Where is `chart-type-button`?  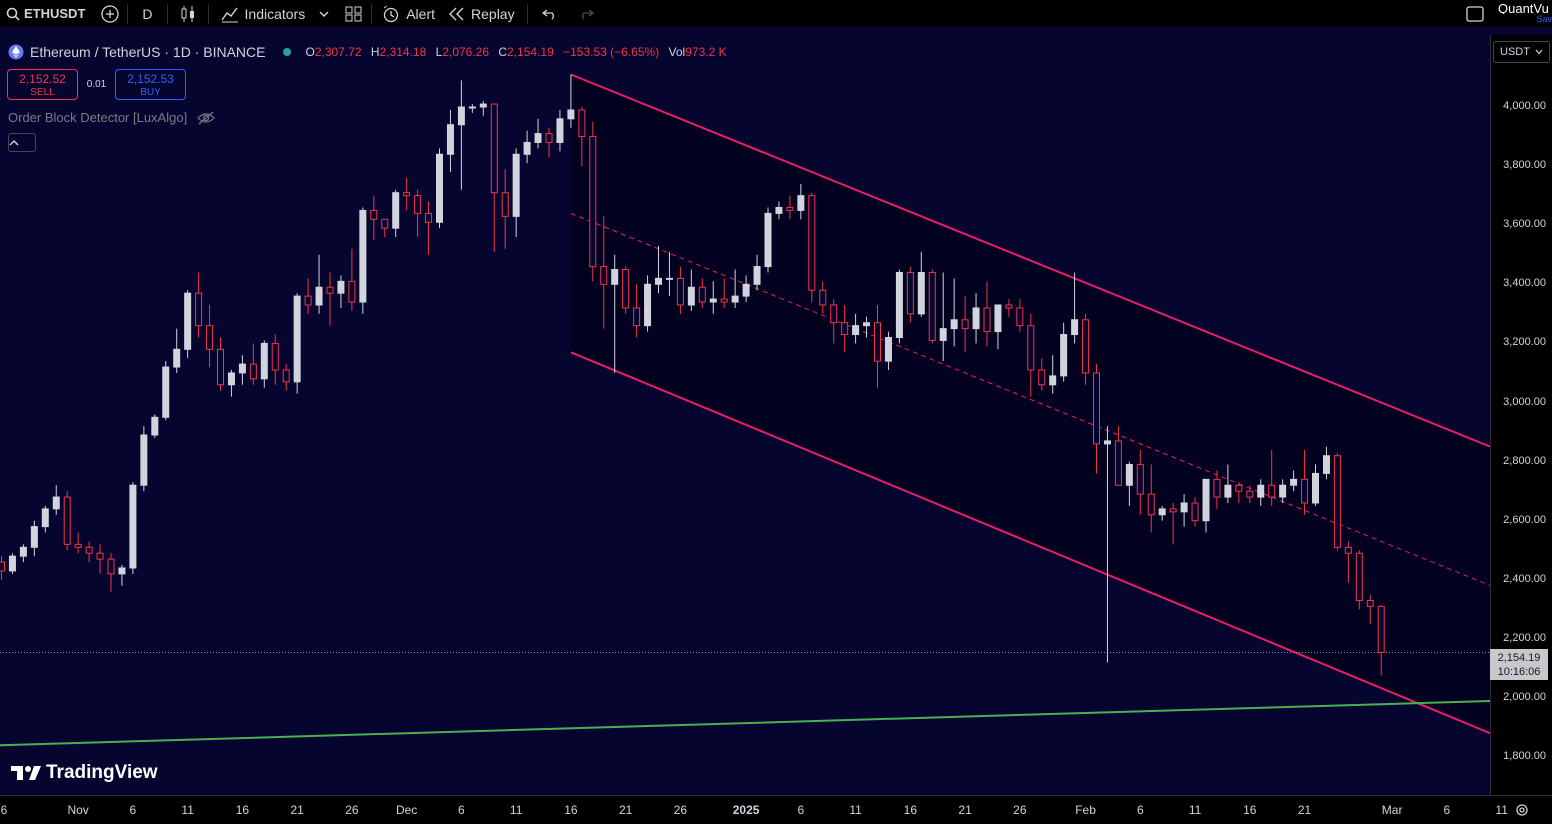 chart-type-button is located at coordinates (188, 13).